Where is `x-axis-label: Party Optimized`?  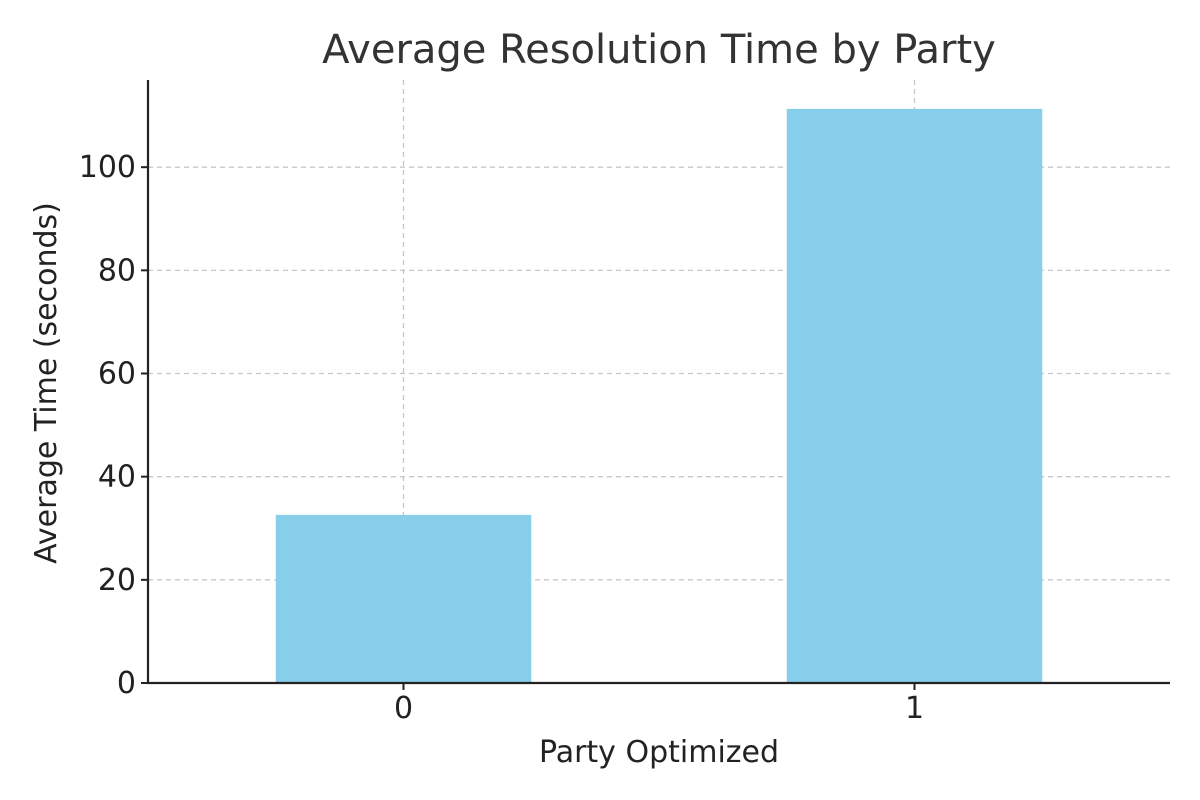 x-axis-label: Party Optimized is located at coordinates (659, 752).